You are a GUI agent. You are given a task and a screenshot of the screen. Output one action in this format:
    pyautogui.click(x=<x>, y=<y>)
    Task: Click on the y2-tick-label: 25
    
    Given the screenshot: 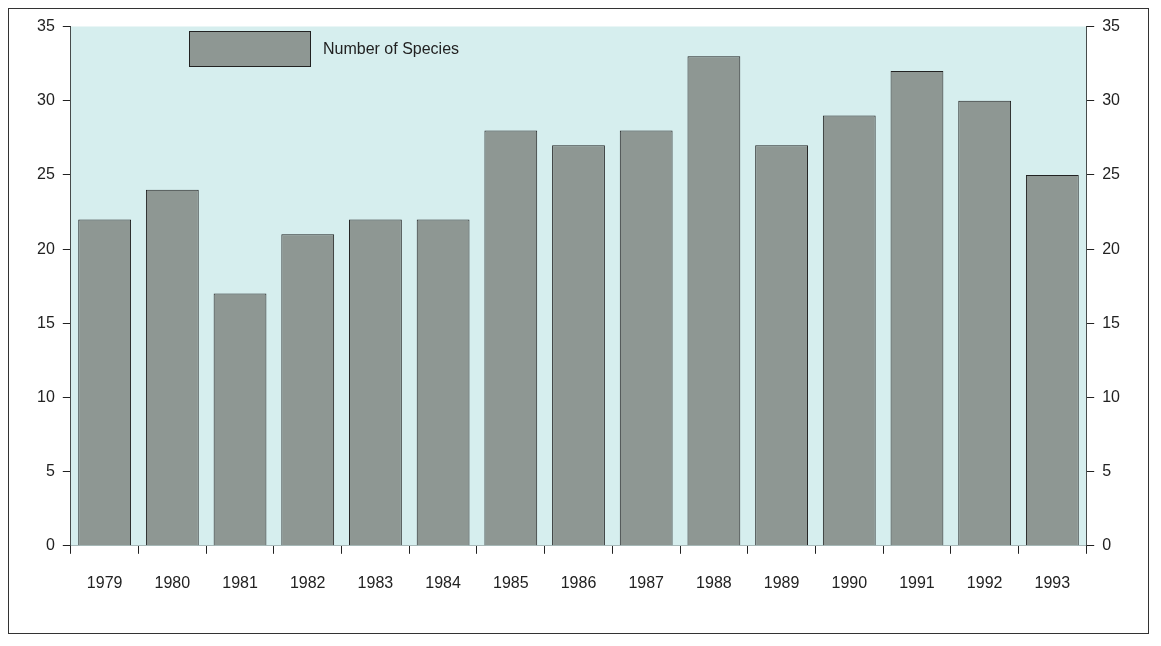 What is the action you would take?
    pyautogui.click(x=1111, y=174)
    